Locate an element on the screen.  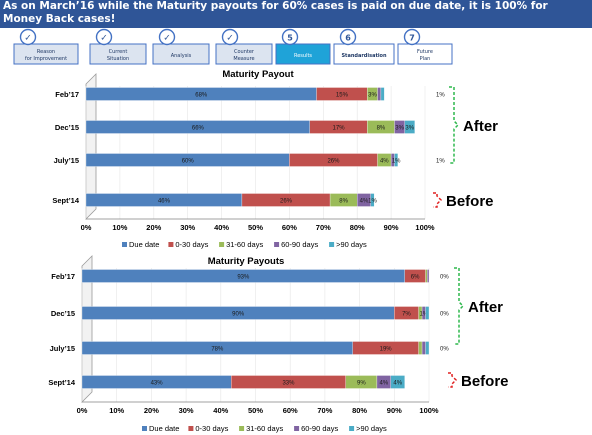
data-label: 43% is located at coordinates (157, 384).